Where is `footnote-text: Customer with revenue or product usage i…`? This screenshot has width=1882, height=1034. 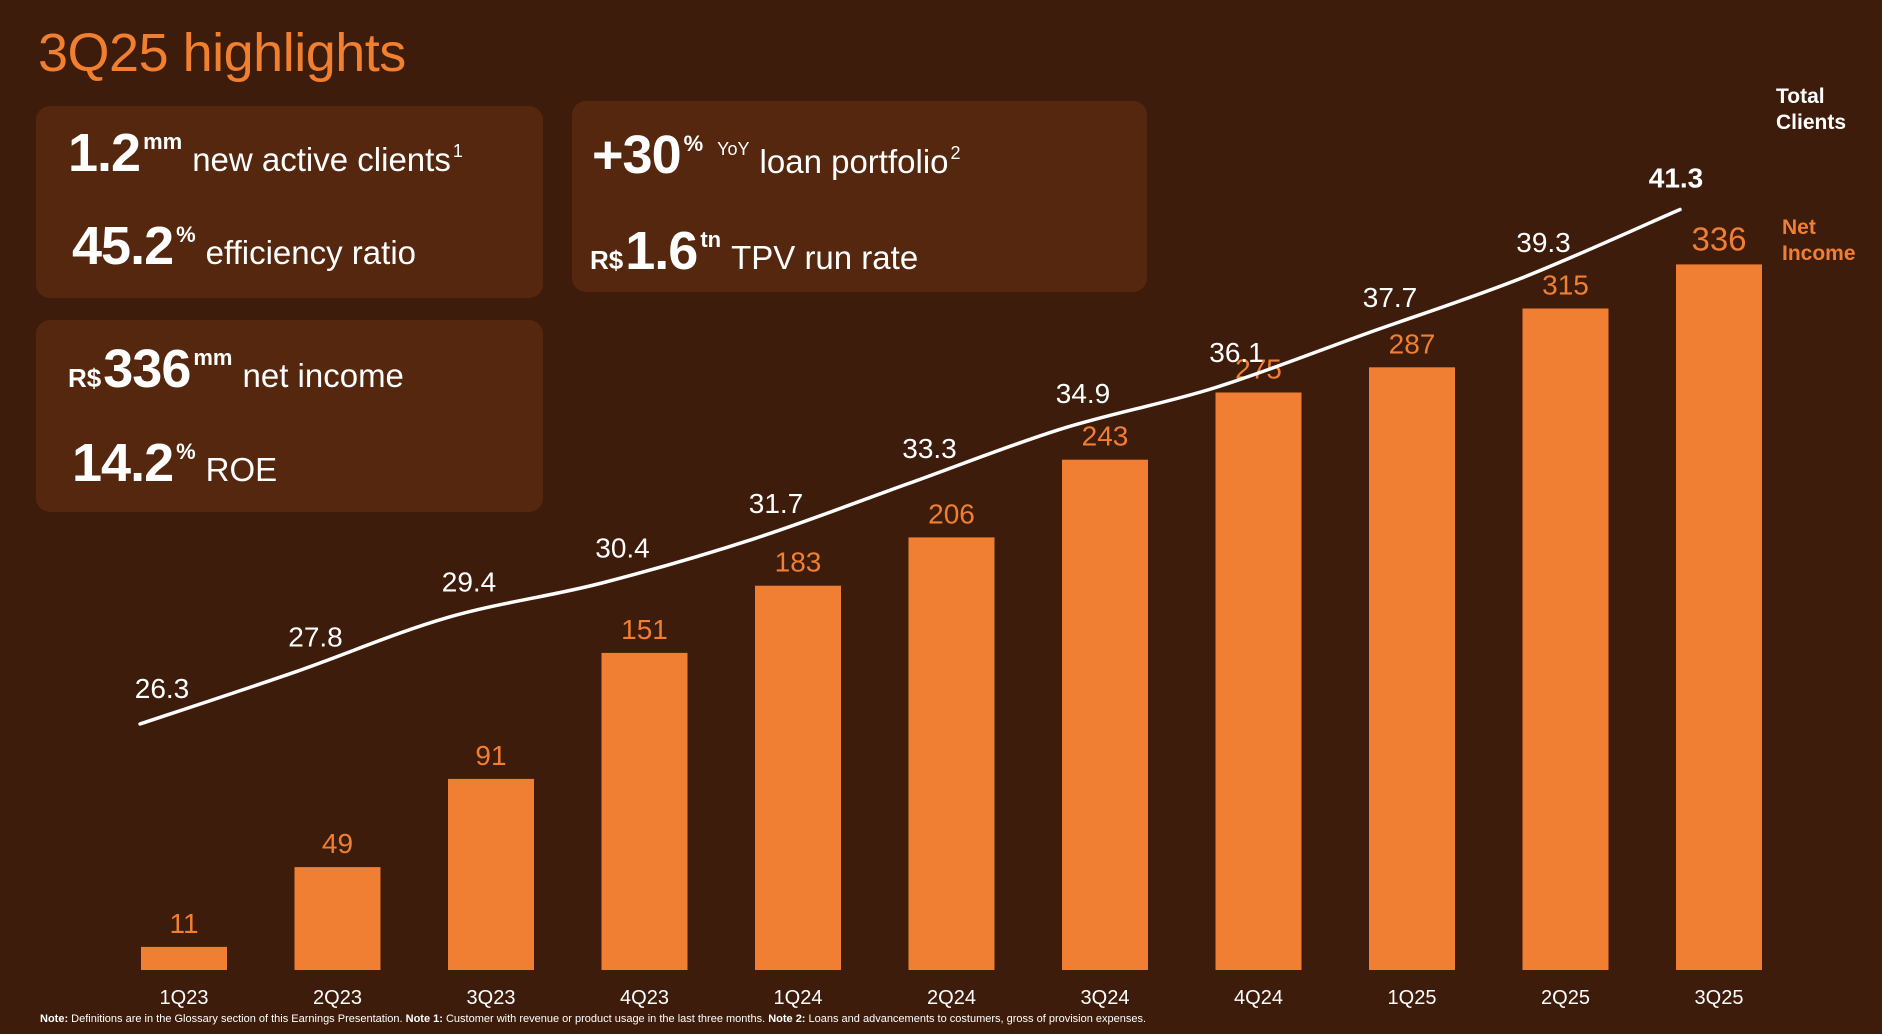
footnote-text: Customer with revenue or product usage i… is located at coordinates (605, 1019).